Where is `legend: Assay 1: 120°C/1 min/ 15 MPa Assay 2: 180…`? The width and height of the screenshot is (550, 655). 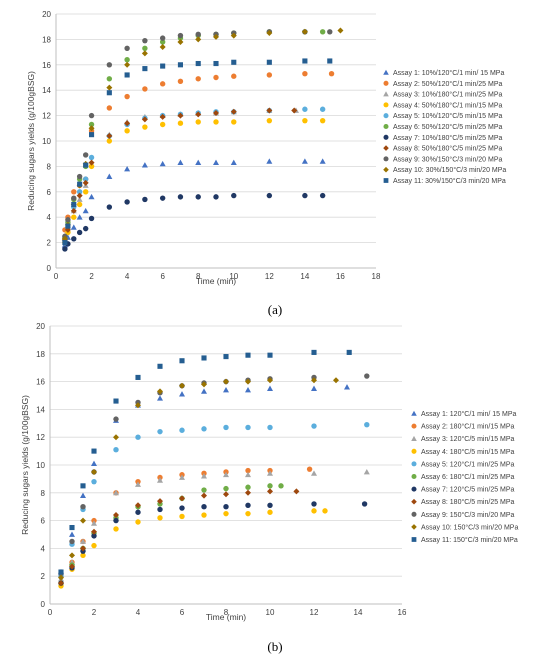
legend: Assay 1: 120°C/1 min/ 15 MPa Assay 2: 180… is located at coordinates (464, 477).